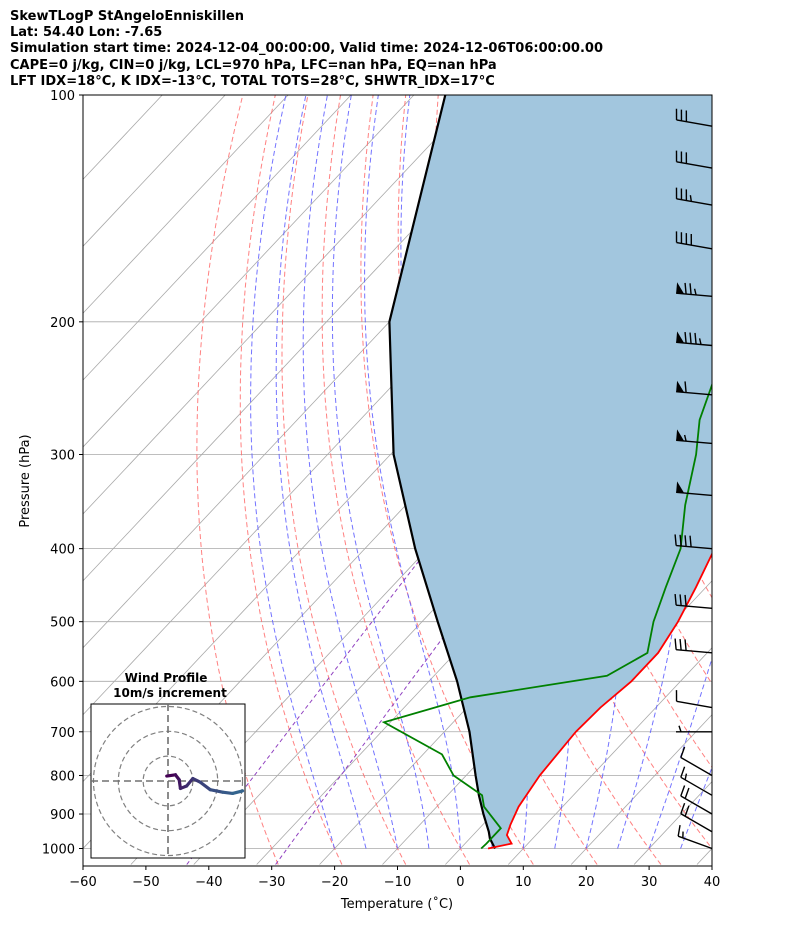 This screenshot has height=937, width=794. I want to click on wind-barbs, so click(693, 479).